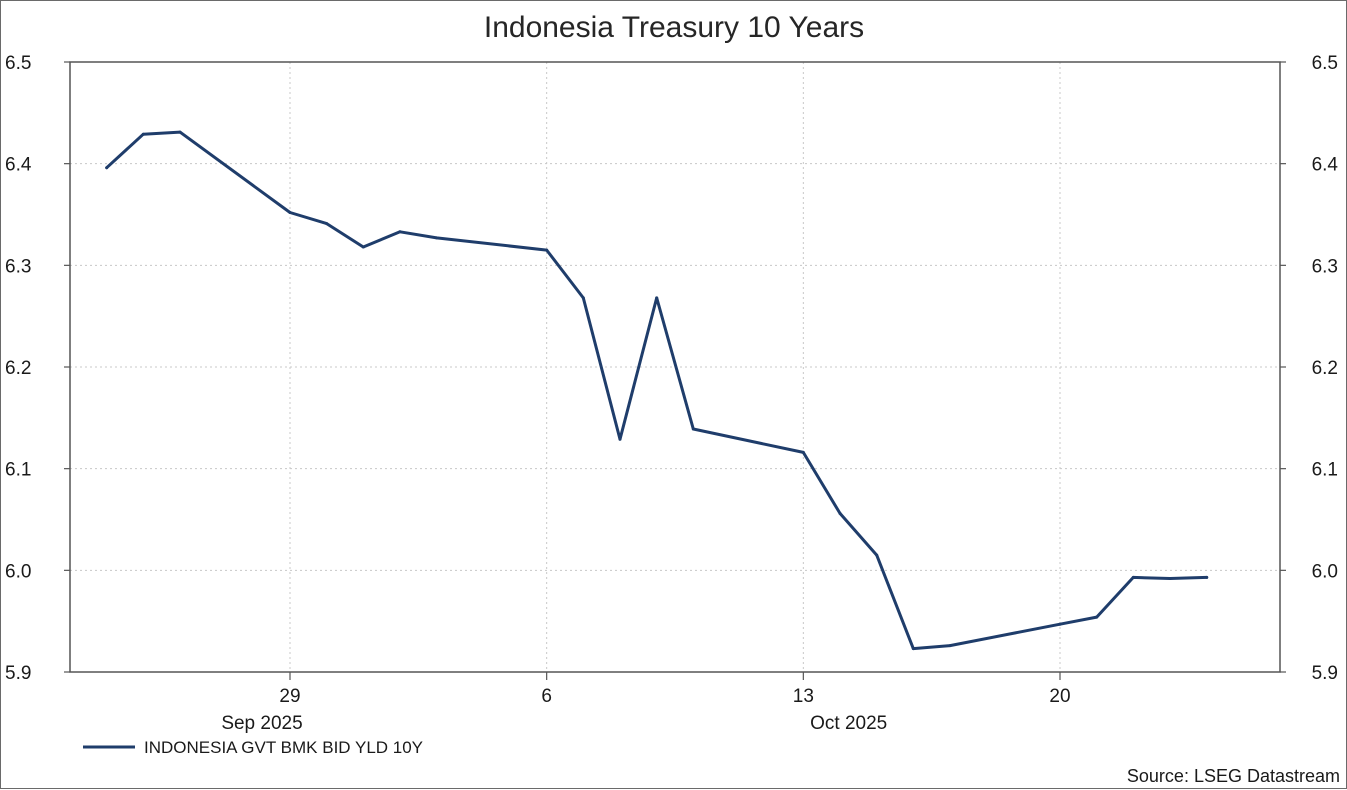  Describe the element at coordinates (18, 571) in the screenshot. I see `y-tick-label-left: 6.0` at that location.